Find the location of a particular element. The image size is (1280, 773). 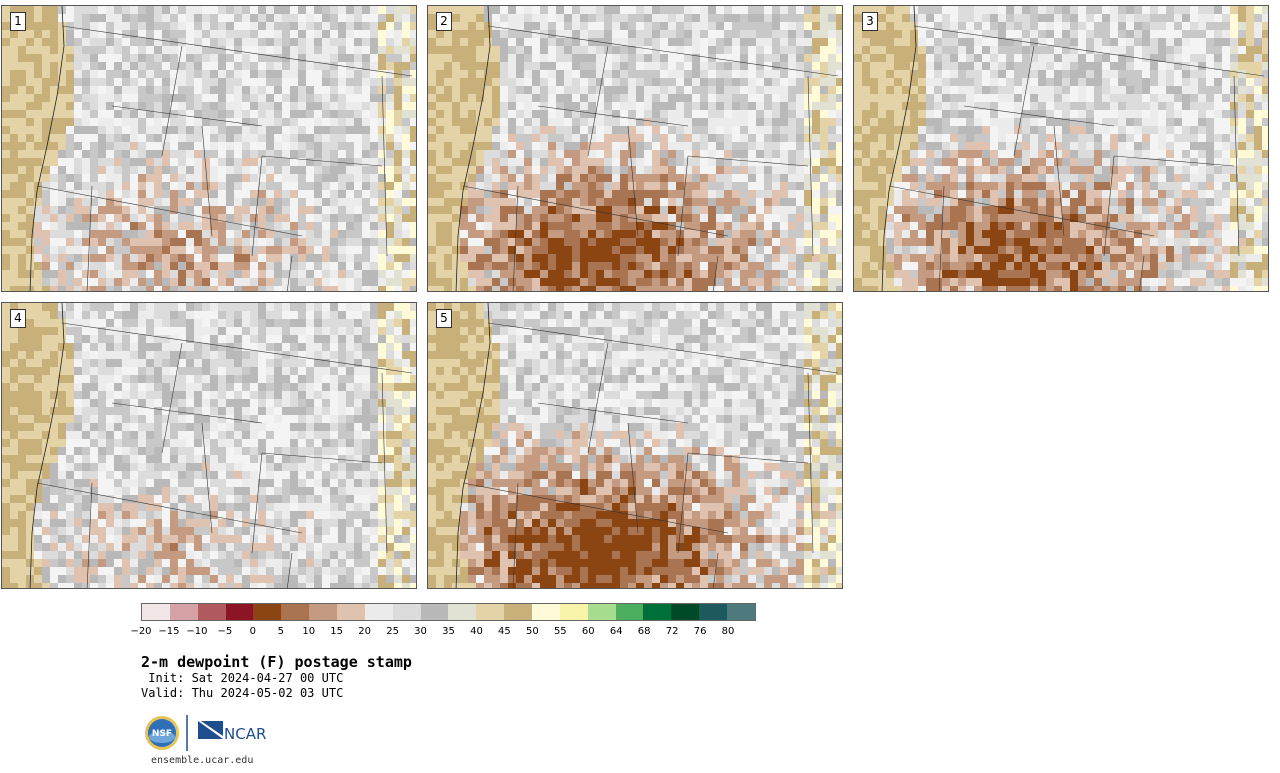

init-time: Init: Sat 2024-04-27 00 UTC is located at coordinates (242, 678).